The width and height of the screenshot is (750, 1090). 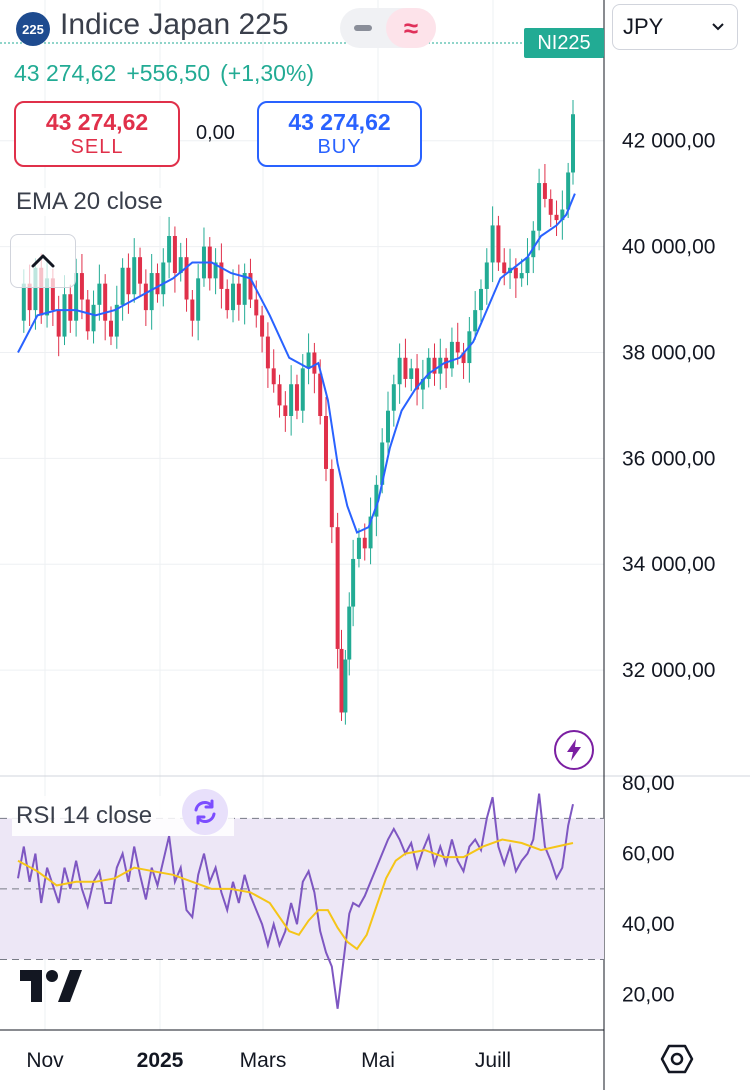 I want to click on price-tick-label: 38 000,00, so click(x=668, y=352).